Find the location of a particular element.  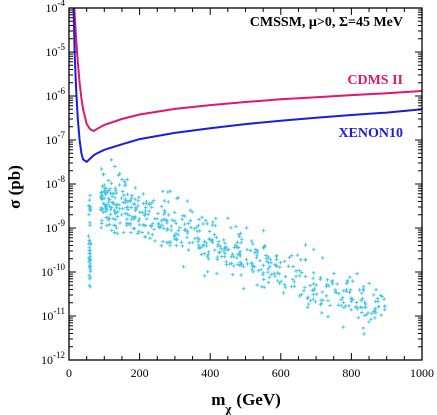

y-tick-label: 10⁻¹⁰ is located at coordinates (53, 270).